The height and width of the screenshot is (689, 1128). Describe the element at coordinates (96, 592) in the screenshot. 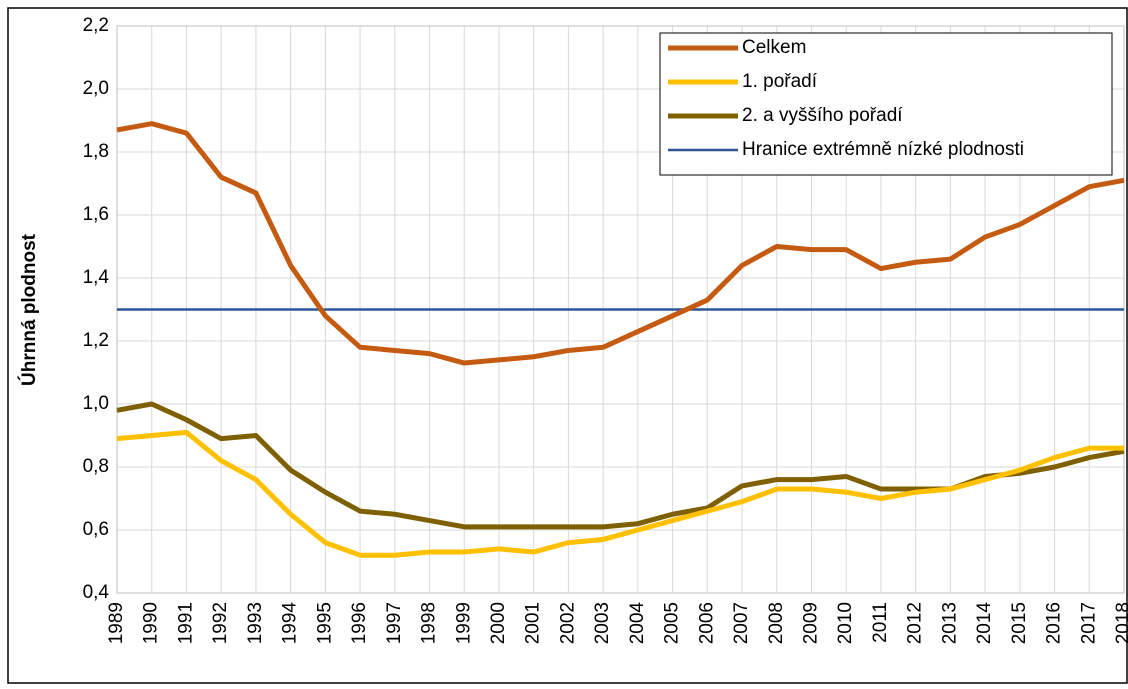

I see `y-tick-label: 0,4` at that location.